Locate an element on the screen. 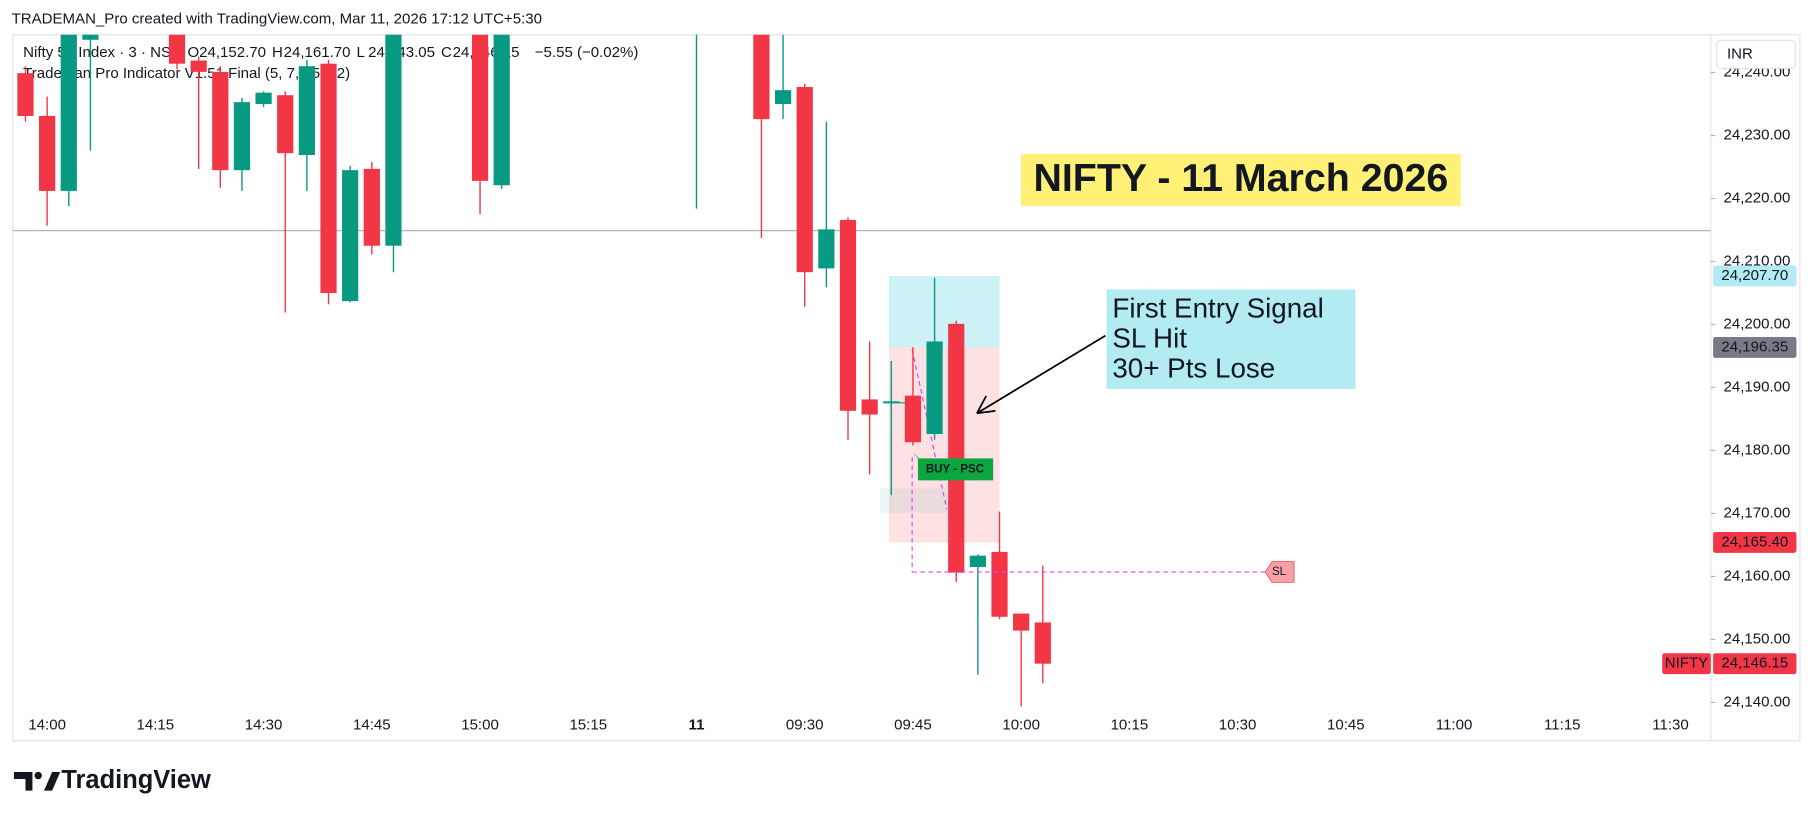 The width and height of the screenshot is (1815, 818). y-tick-label: 24,180.00 is located at coordinates (1757, 449).